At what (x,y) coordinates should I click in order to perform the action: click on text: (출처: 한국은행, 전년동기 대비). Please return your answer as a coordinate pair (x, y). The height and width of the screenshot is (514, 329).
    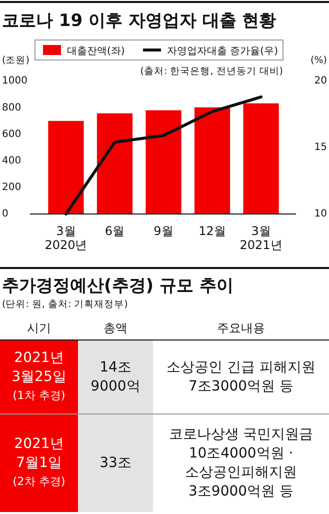
    Looking at the image, I should click on (211, 71).